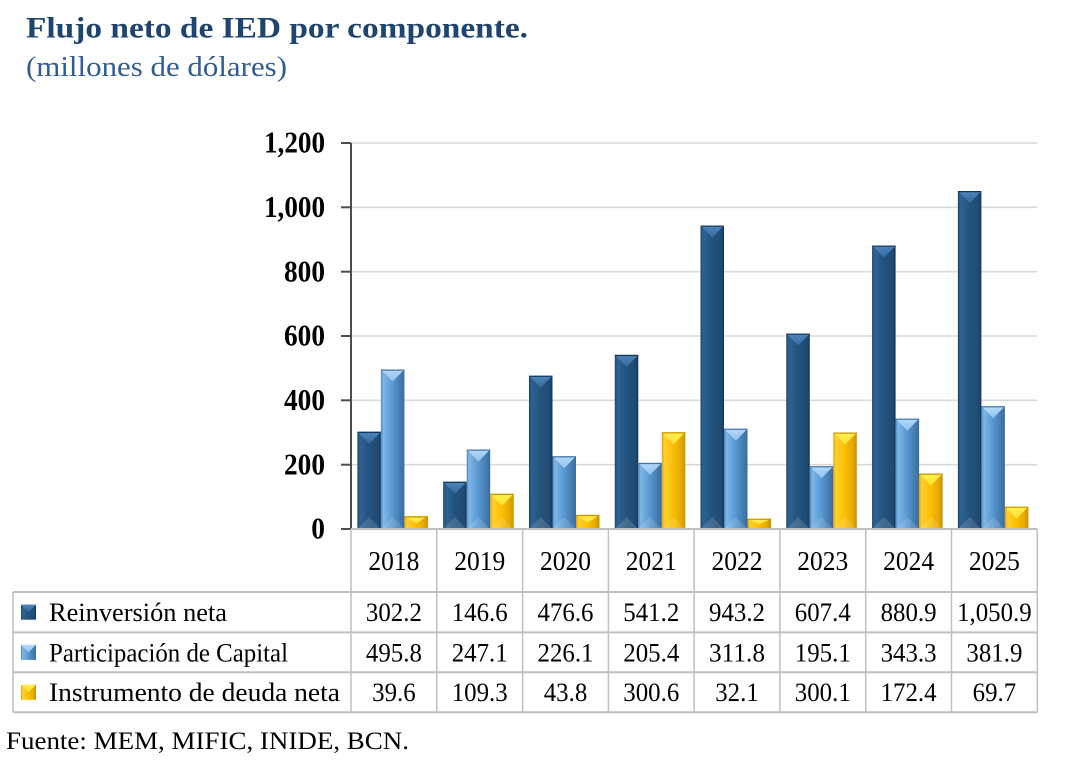 The image size is (1069, 769). Describe the element at coordinates (651, 692) in the screenshot. I see `svg-text: 300.6` at that location.